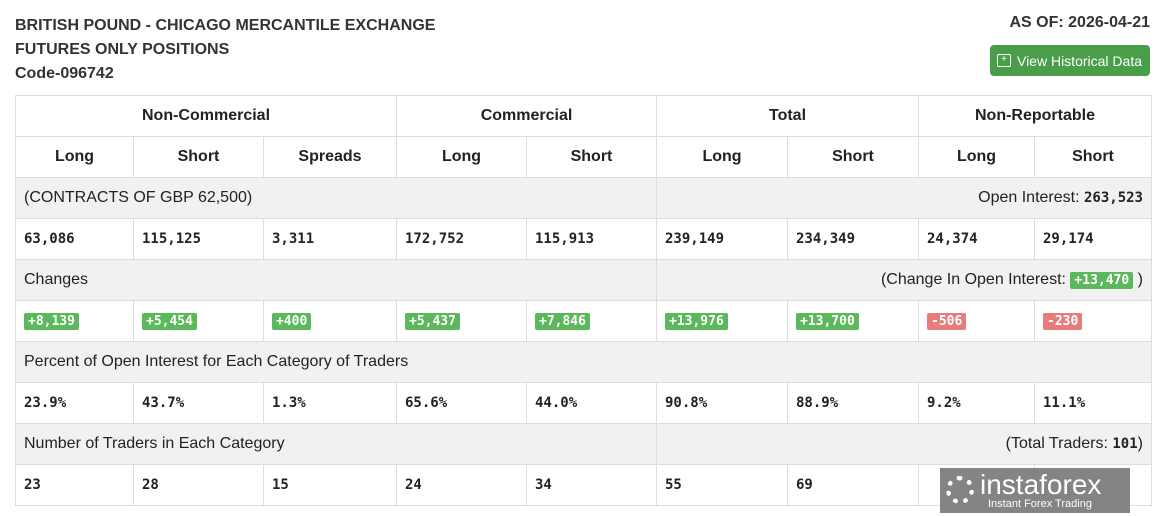 The width and height of the screenshot is (1160, 516). I want to click on change-badge: -506, so click(947, 321).